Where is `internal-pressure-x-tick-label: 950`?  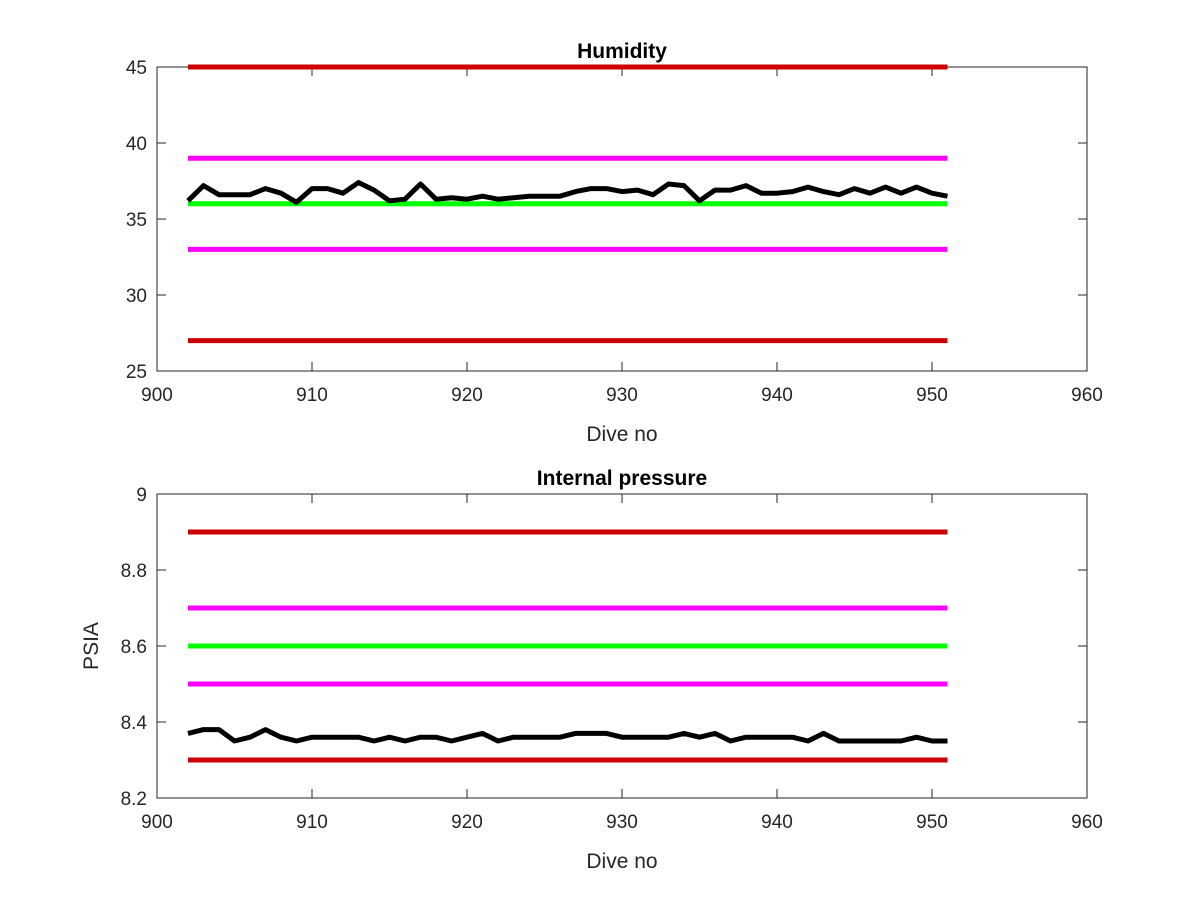
internal-pressure-x-tick-label: 950 is located at coordinates (932, 822).